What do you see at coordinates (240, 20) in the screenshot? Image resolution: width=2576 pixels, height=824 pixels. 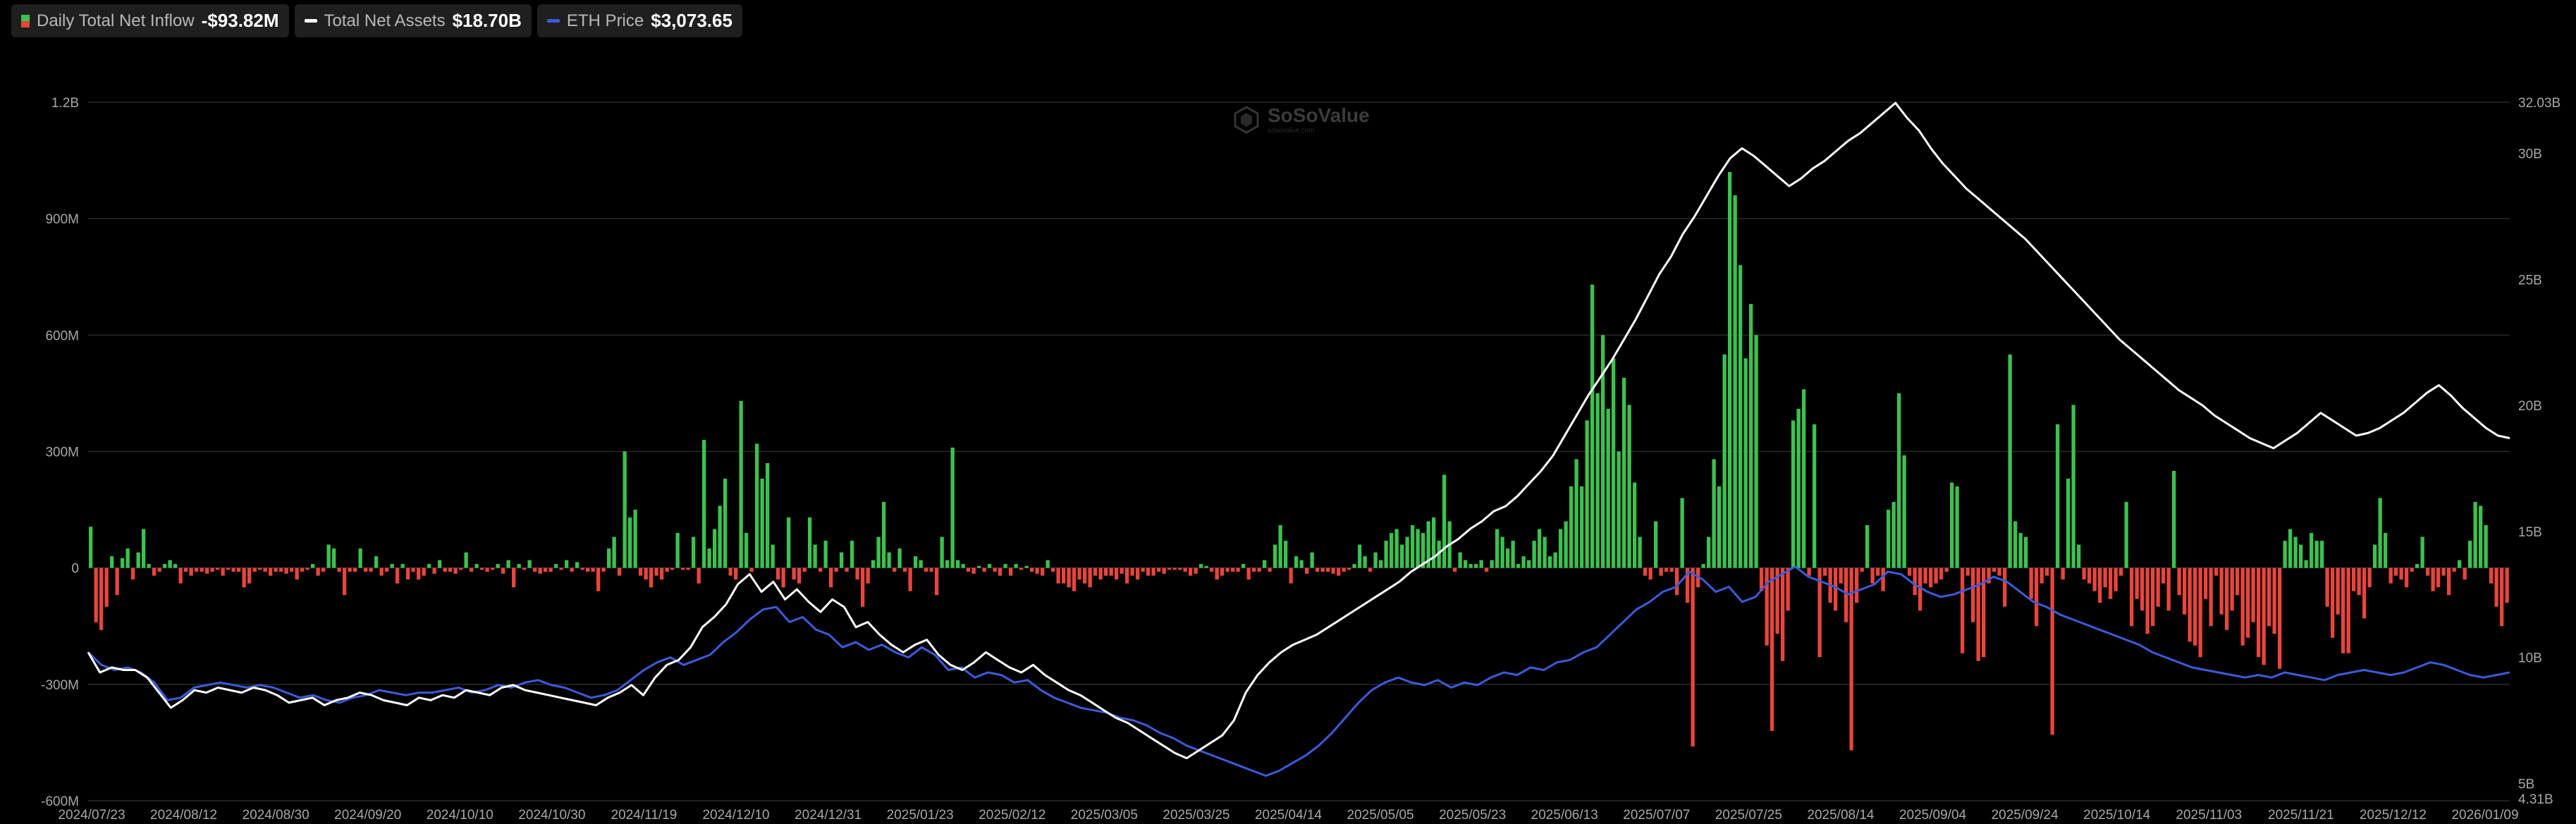 I see `legend-value: -$93.82M` at bounding box center [240, 20].